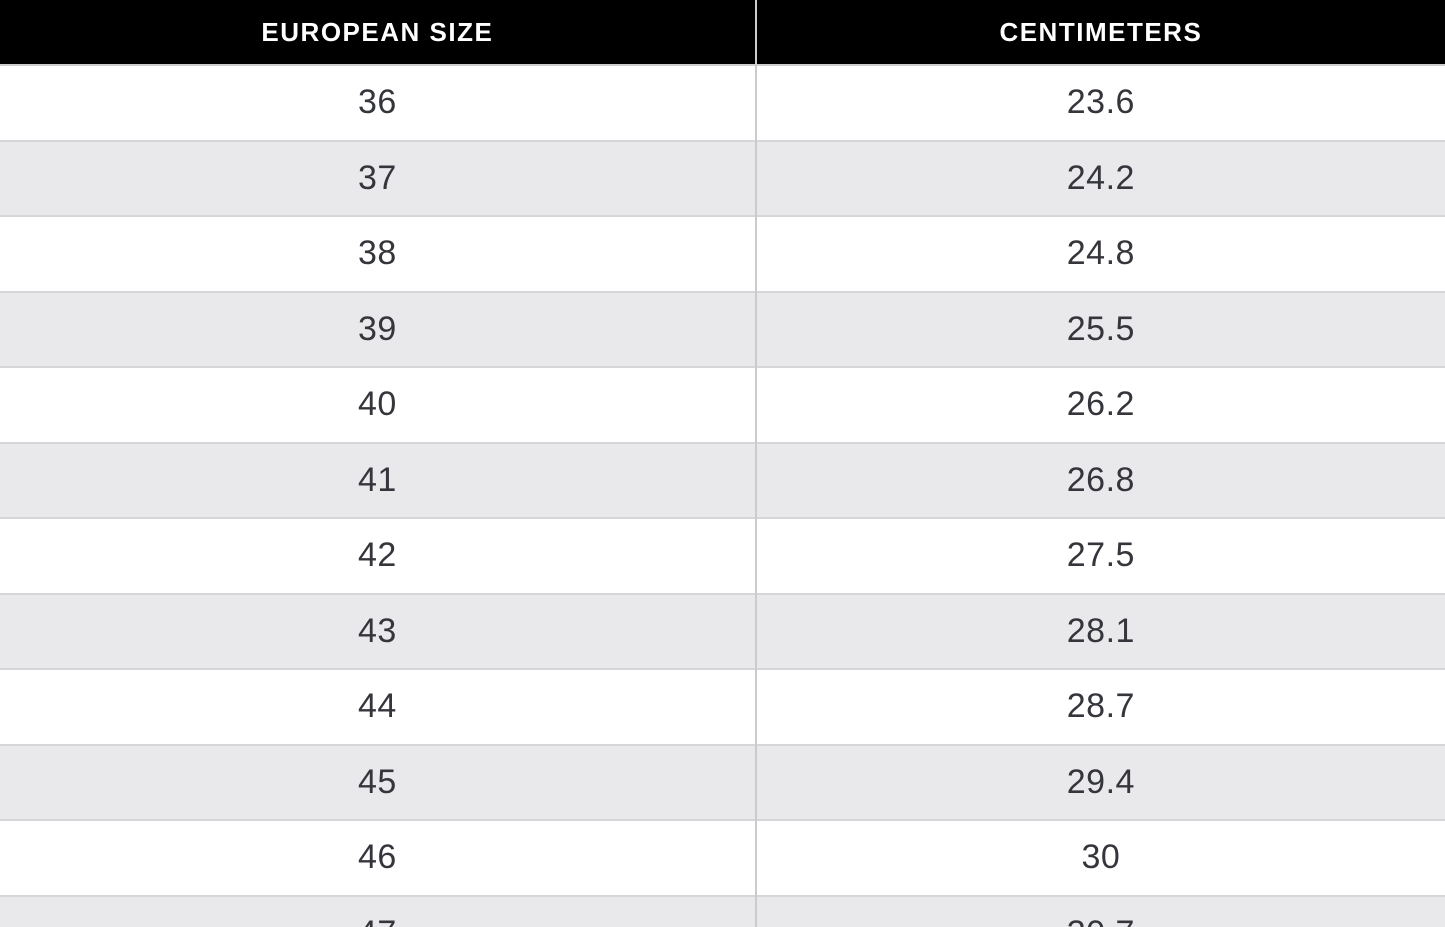 This screenshot has width=1445, height=927. Describe the element at coordinates (377, 479) in the screenshot. I see `size-cell: 41` at that location.